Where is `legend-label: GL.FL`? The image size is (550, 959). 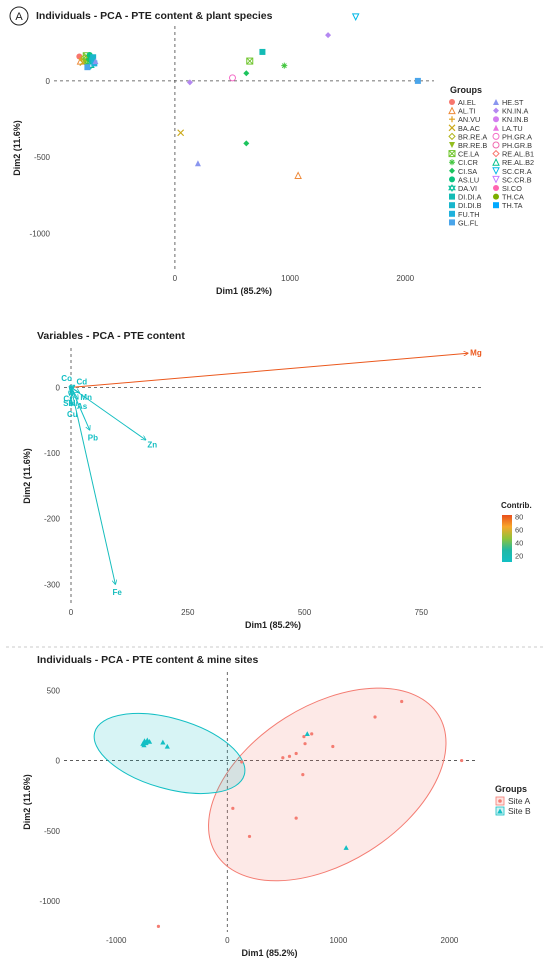 legend-label: GL.FL is located at coordinates (468, 222).